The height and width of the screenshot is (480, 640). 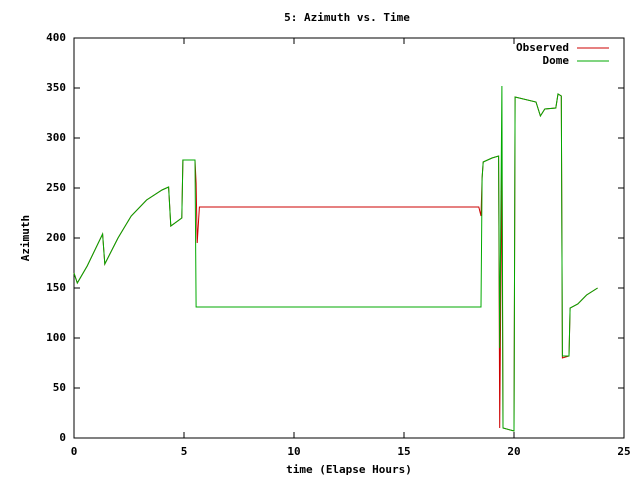 I want to click on x-tick-label: 10, so click(x=293, y=451).